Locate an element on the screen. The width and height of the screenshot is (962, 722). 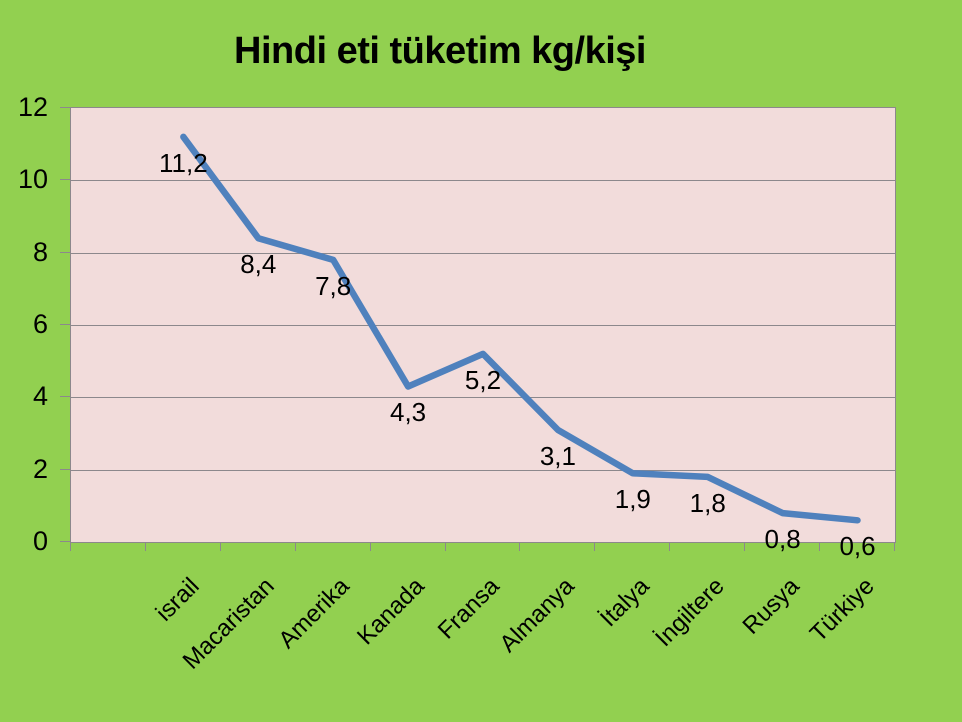
y-axis-tick-label: 8 is located at coordinates (40, 251).